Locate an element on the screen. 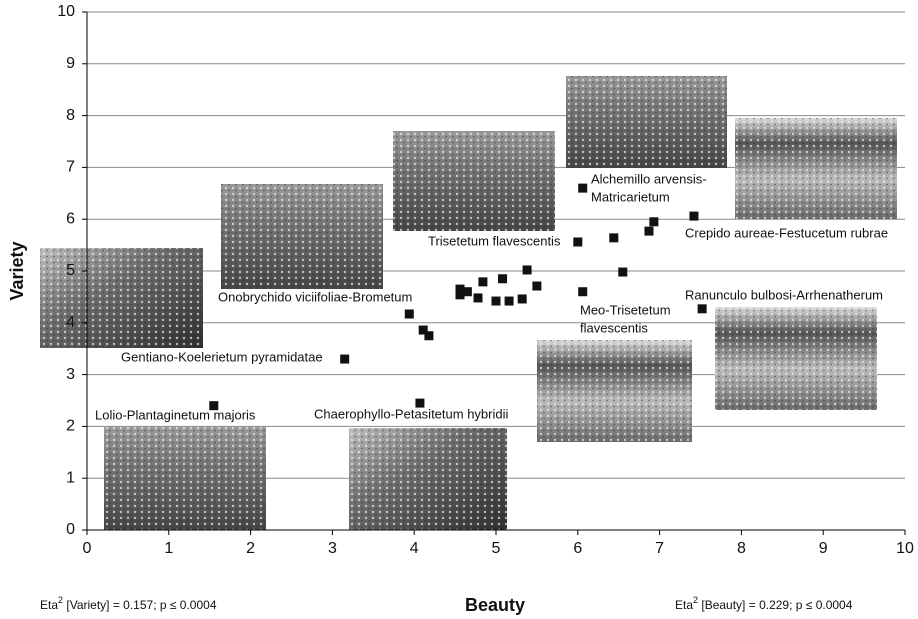 This screenshot has width=918, height=619. x-tick-label: 9 is located at coordinates (823, 548).